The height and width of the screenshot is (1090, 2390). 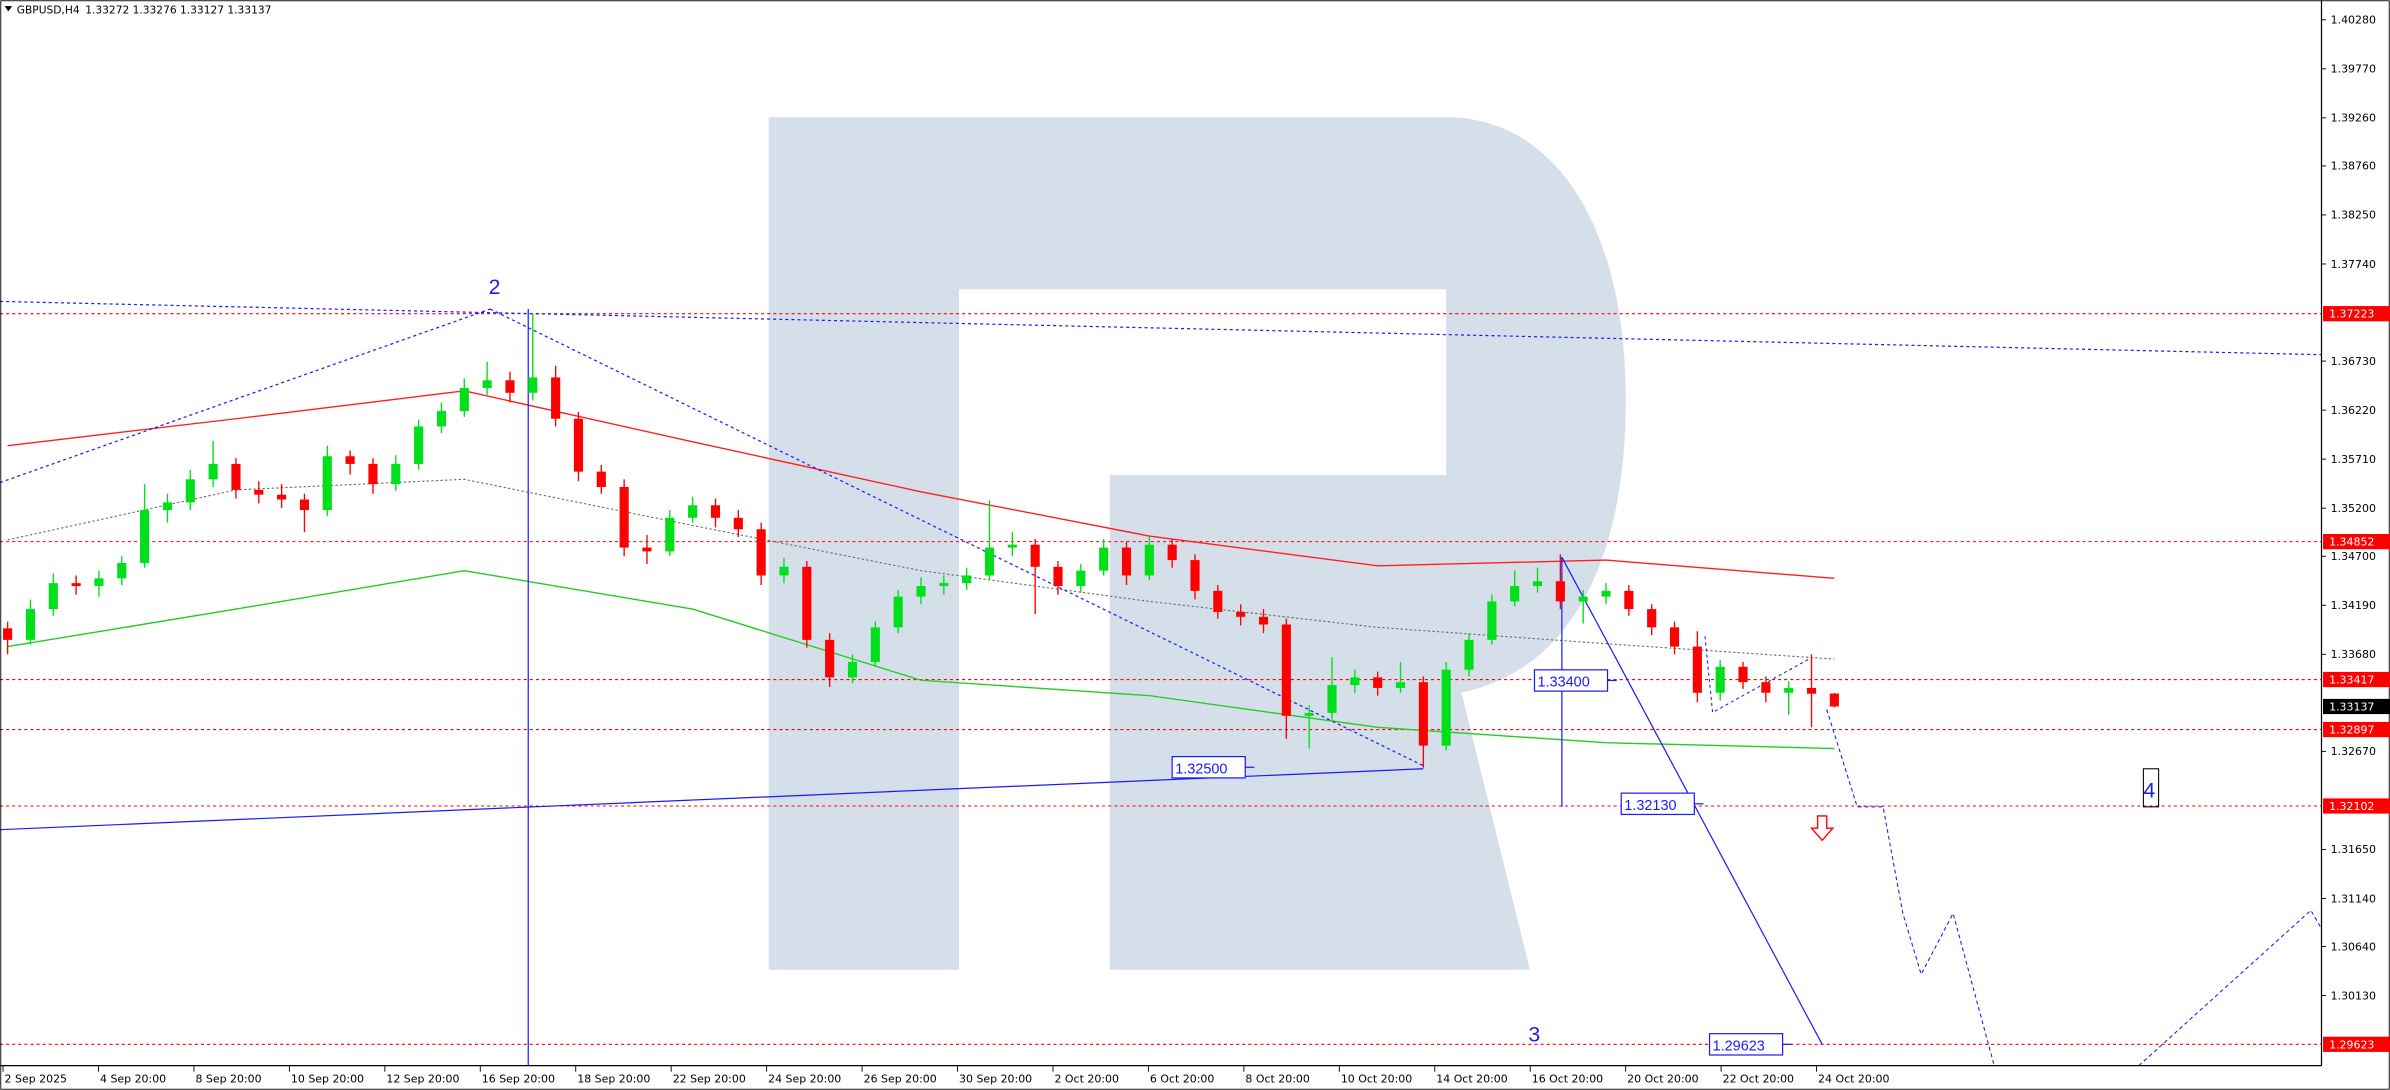 What do you see at coordinates (2353, 166) in the screenshot?
I see `price-tick-label: 1.38760` at bounding box center [2353, 166].